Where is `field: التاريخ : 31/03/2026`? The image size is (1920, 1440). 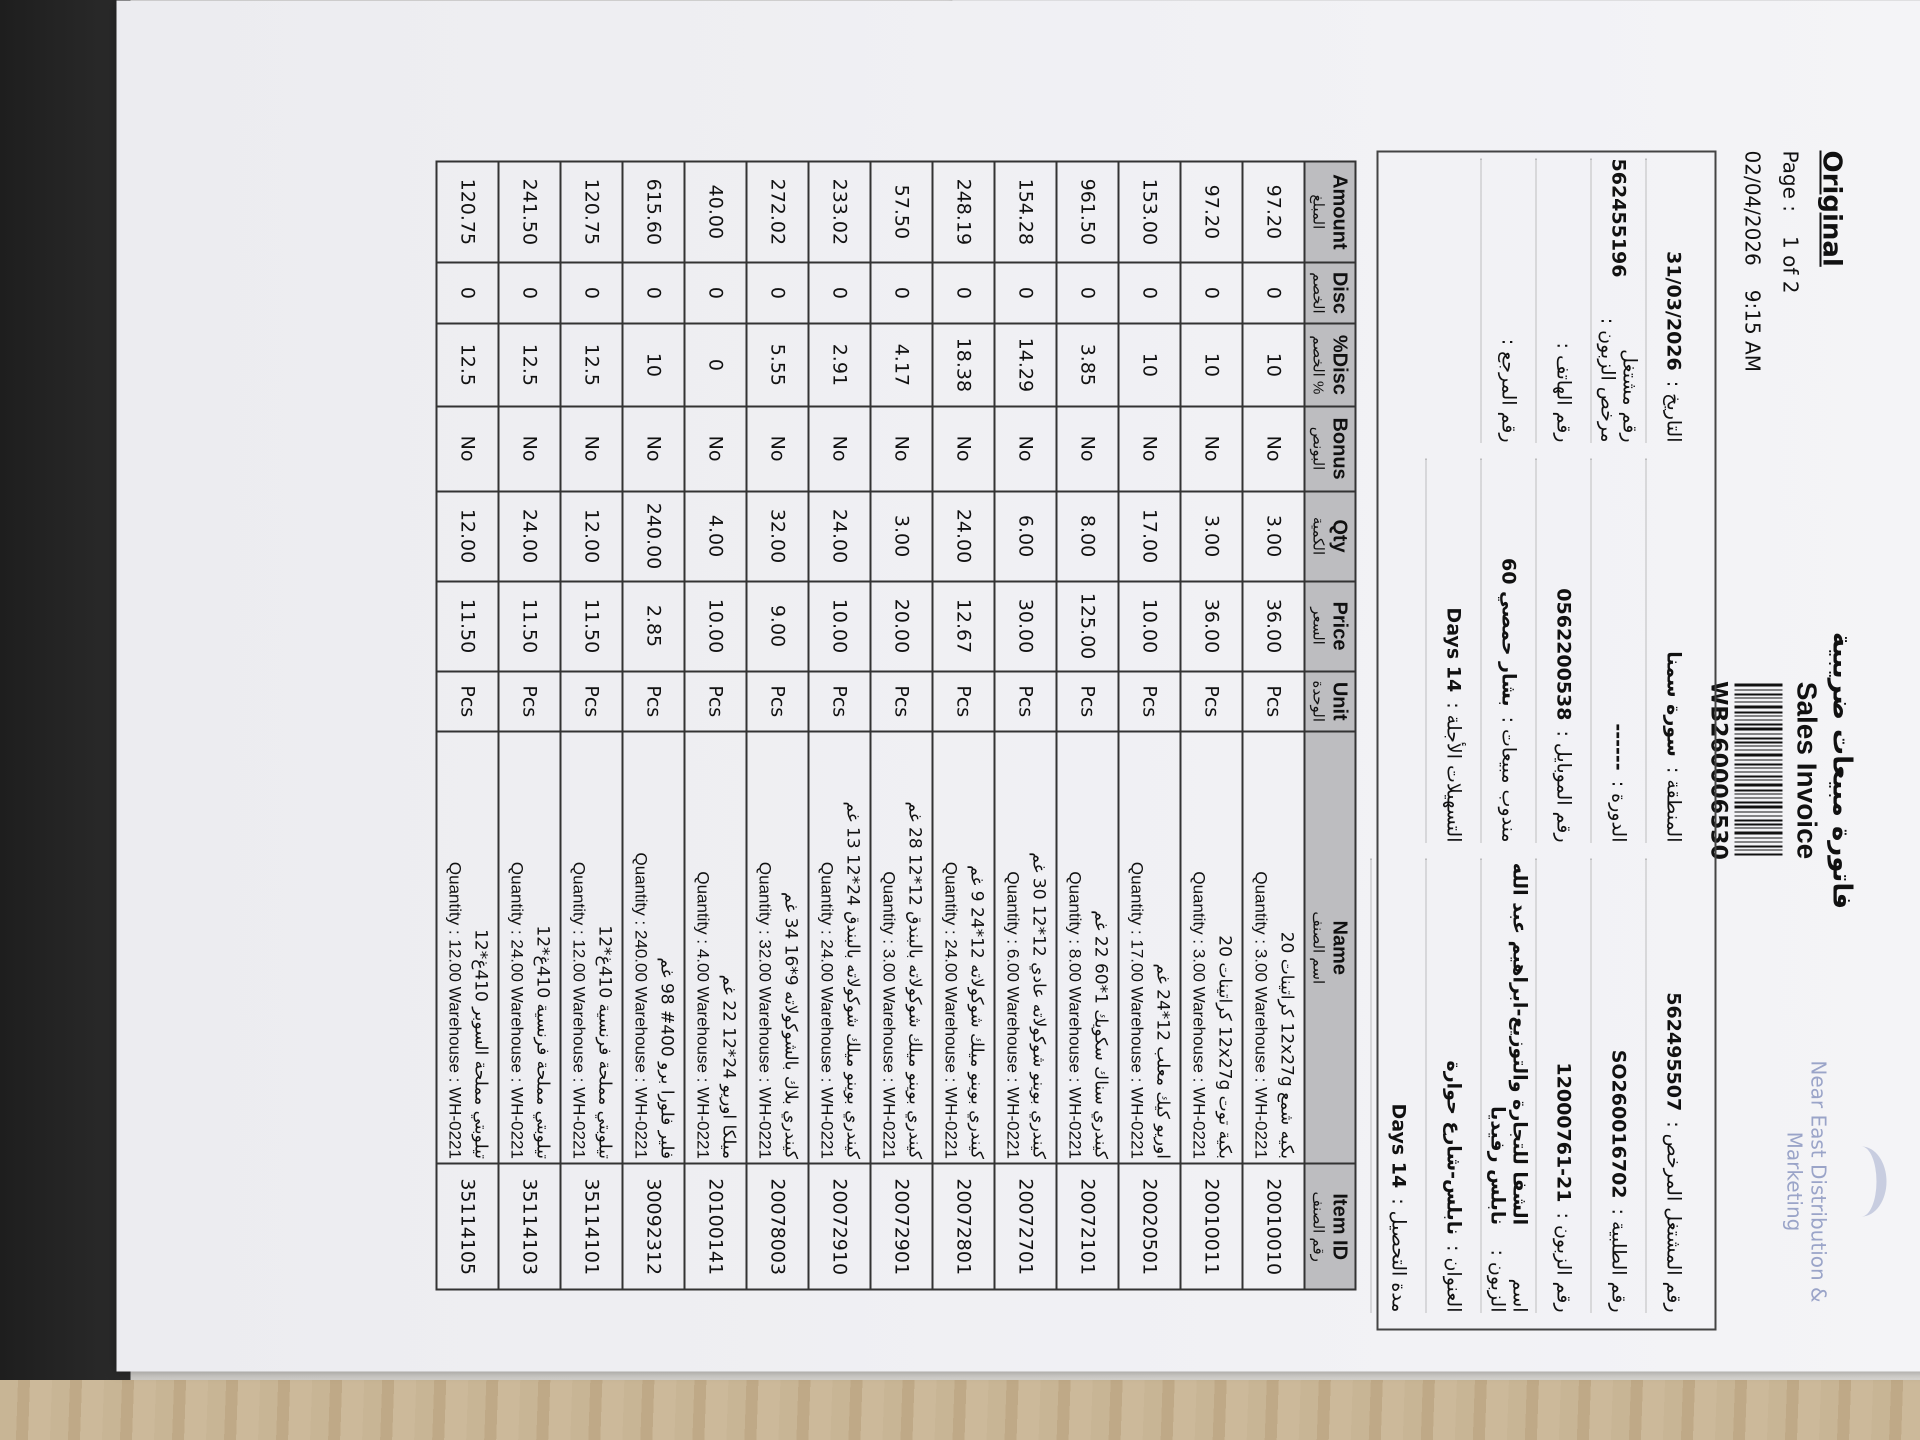 field: التاريخ : 31/03/2026 is located at coordinates (1673, 300).